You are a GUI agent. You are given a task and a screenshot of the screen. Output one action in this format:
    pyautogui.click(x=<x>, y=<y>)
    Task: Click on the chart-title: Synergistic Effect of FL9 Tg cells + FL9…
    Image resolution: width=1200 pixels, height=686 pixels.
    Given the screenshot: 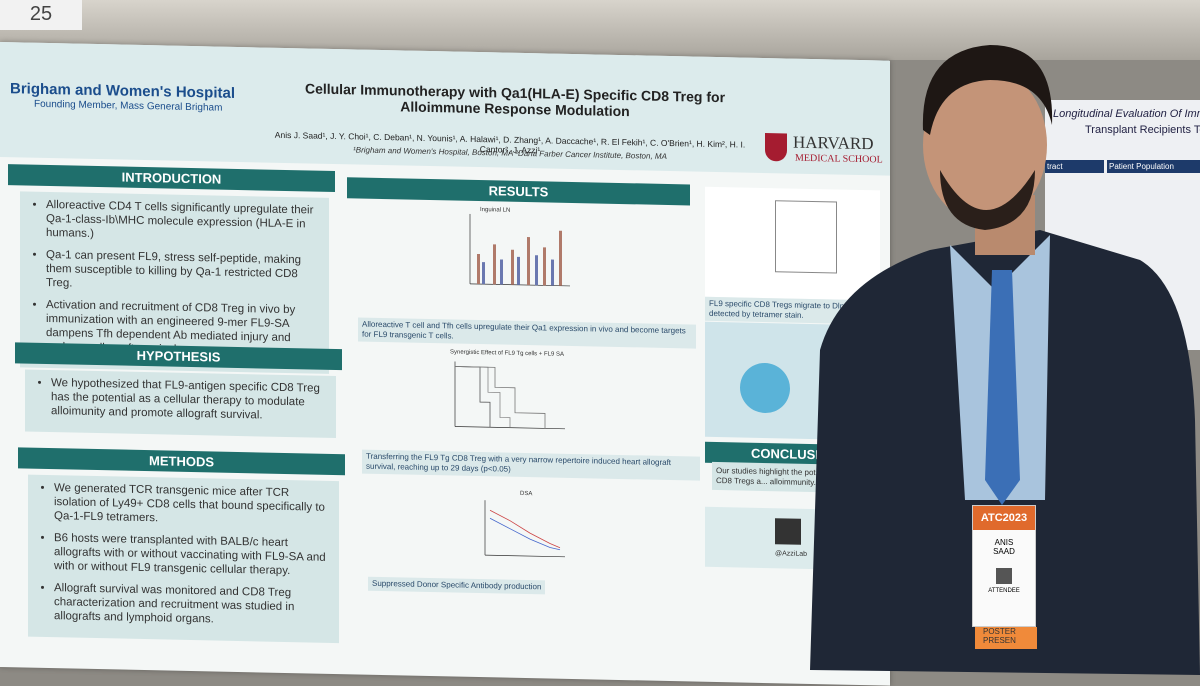 What is the action you would take?
    pyautogui.click(x=507, y=353)
    